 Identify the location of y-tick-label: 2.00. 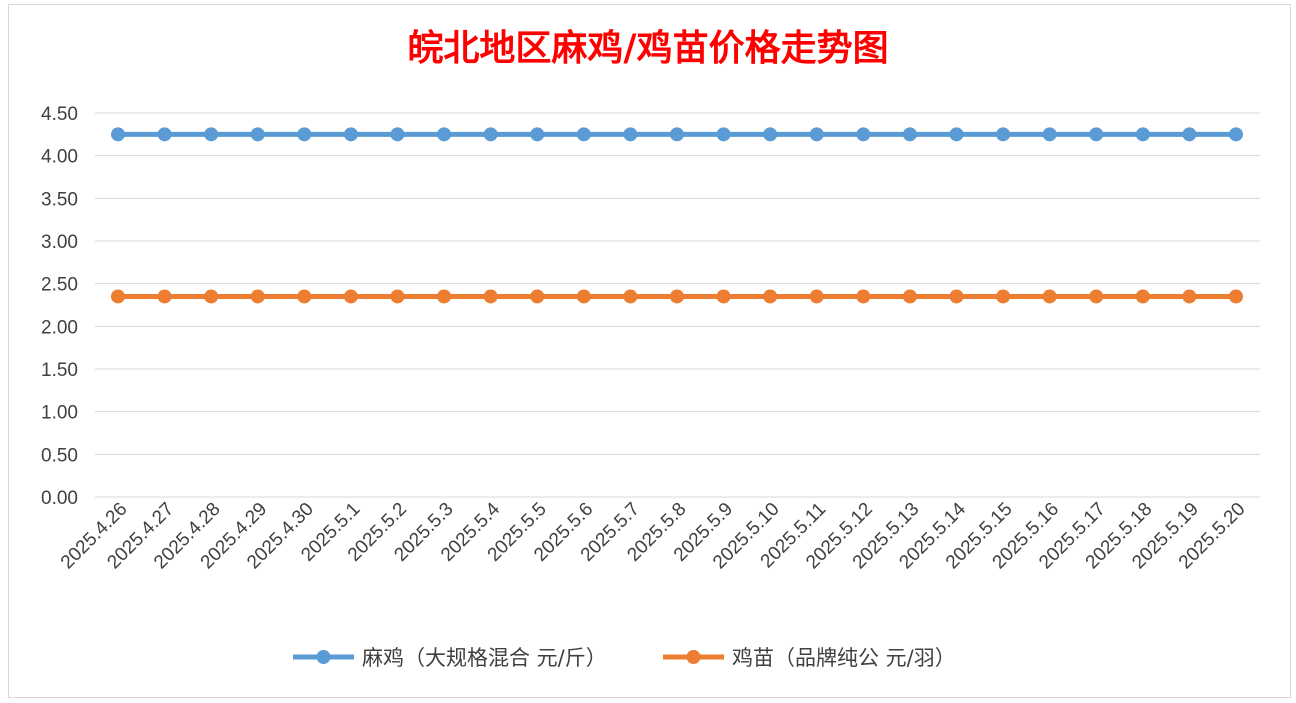
(59, 327).